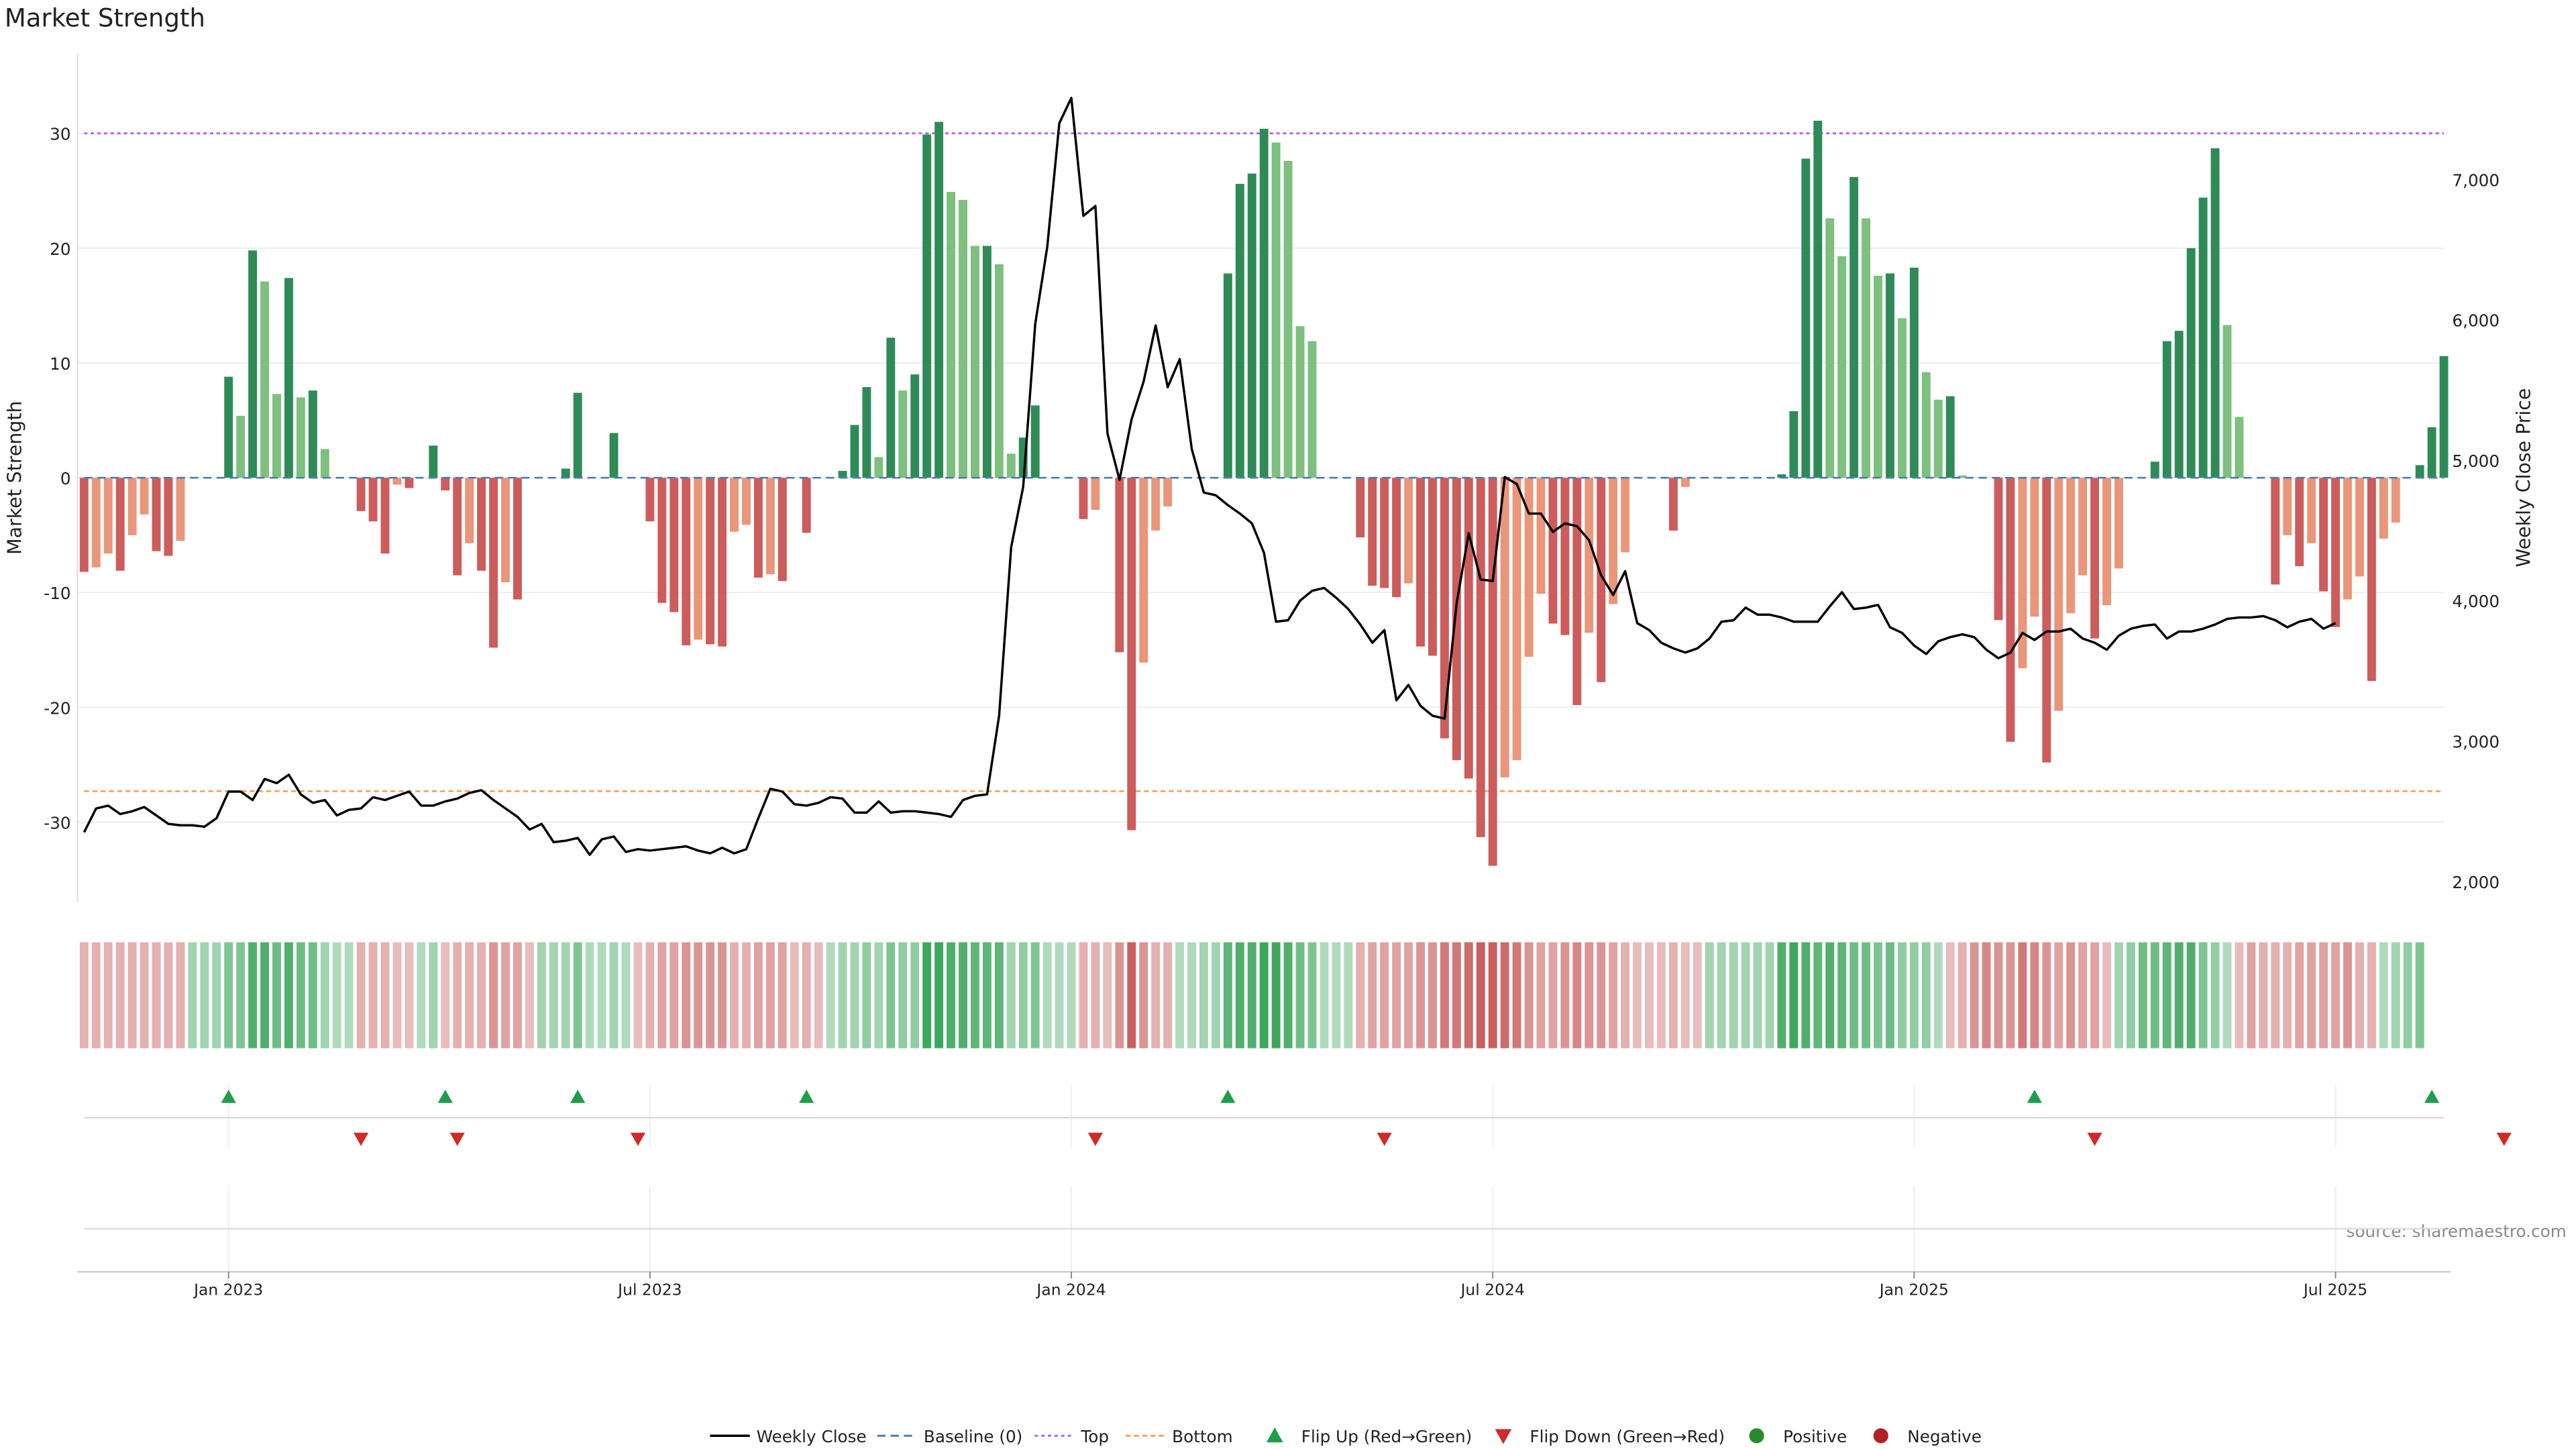 The image size is (2576, 1449). What do you see at coordinates (57, 708) in the screenshot?
I see `y-tick-label: -20` at bounding box center [57, 708].